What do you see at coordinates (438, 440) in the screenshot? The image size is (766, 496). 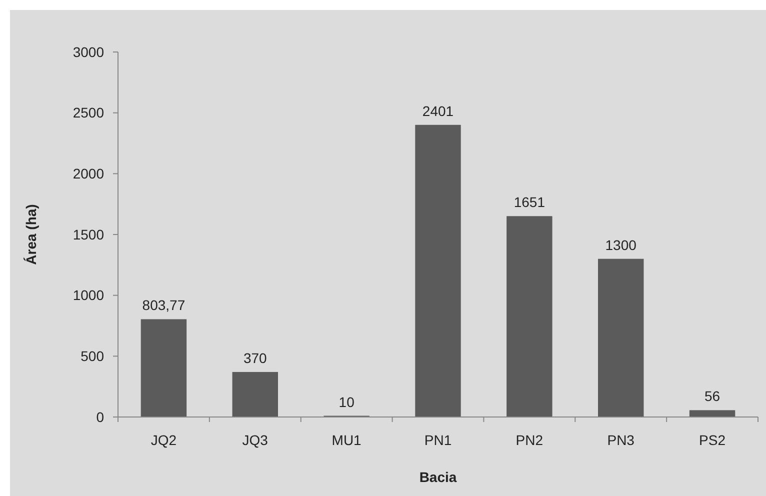 I see `x-tick-label: PN1` at bounding box center [438, 440].